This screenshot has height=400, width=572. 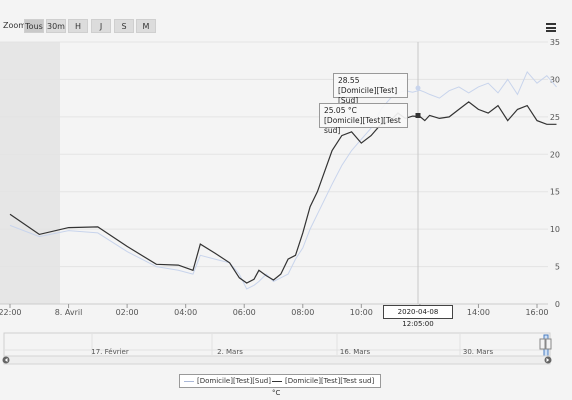 I want to click on y-tick-label: 25, so click(x=555, y=117).